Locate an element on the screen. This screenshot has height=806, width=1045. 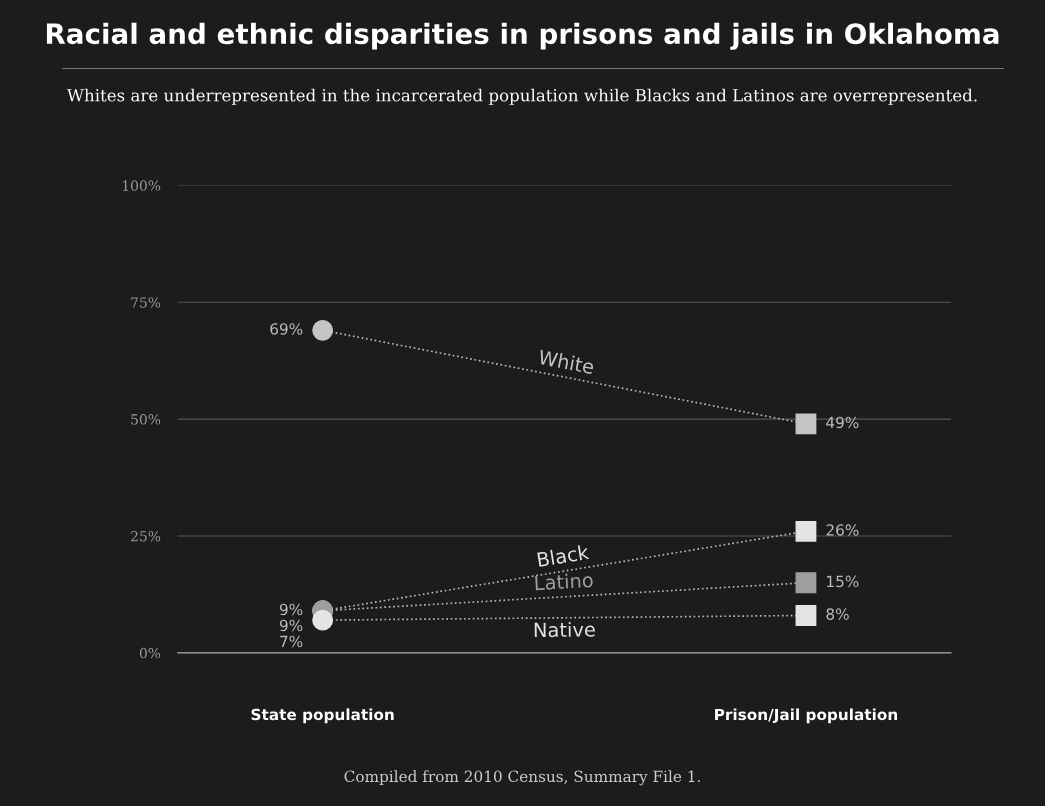
y-tick-label: 25% is located at coordinates (146, 536).